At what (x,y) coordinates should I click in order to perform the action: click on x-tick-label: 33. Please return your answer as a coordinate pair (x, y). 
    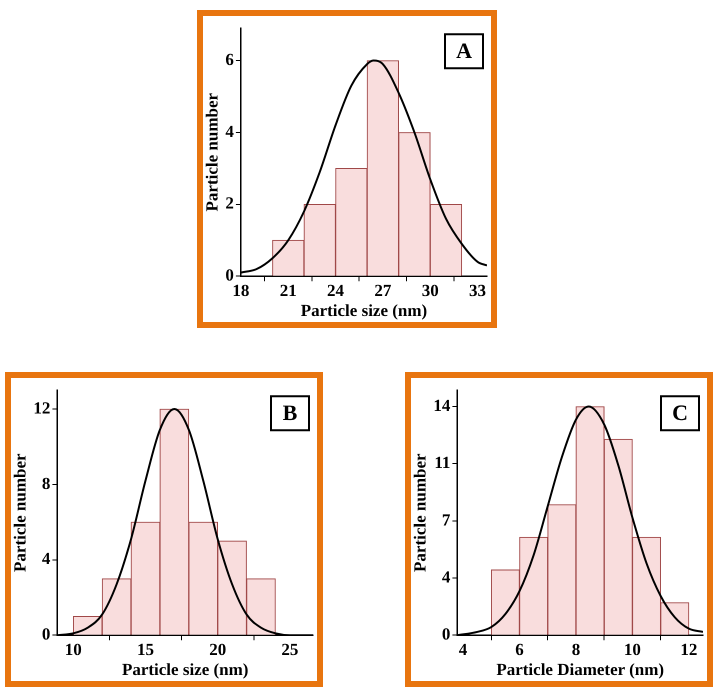
    Looking at the image, I should click on (477, 290).